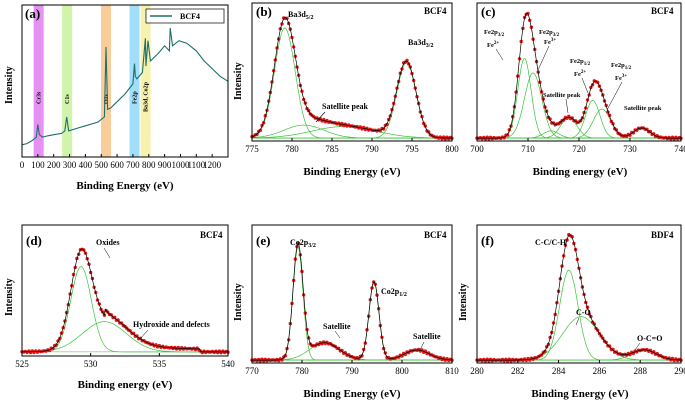 The image size is (685, 417). Describe the element at coordinates (86, 165) in the screenshot. I see `x-tick-label: 400` at that location.